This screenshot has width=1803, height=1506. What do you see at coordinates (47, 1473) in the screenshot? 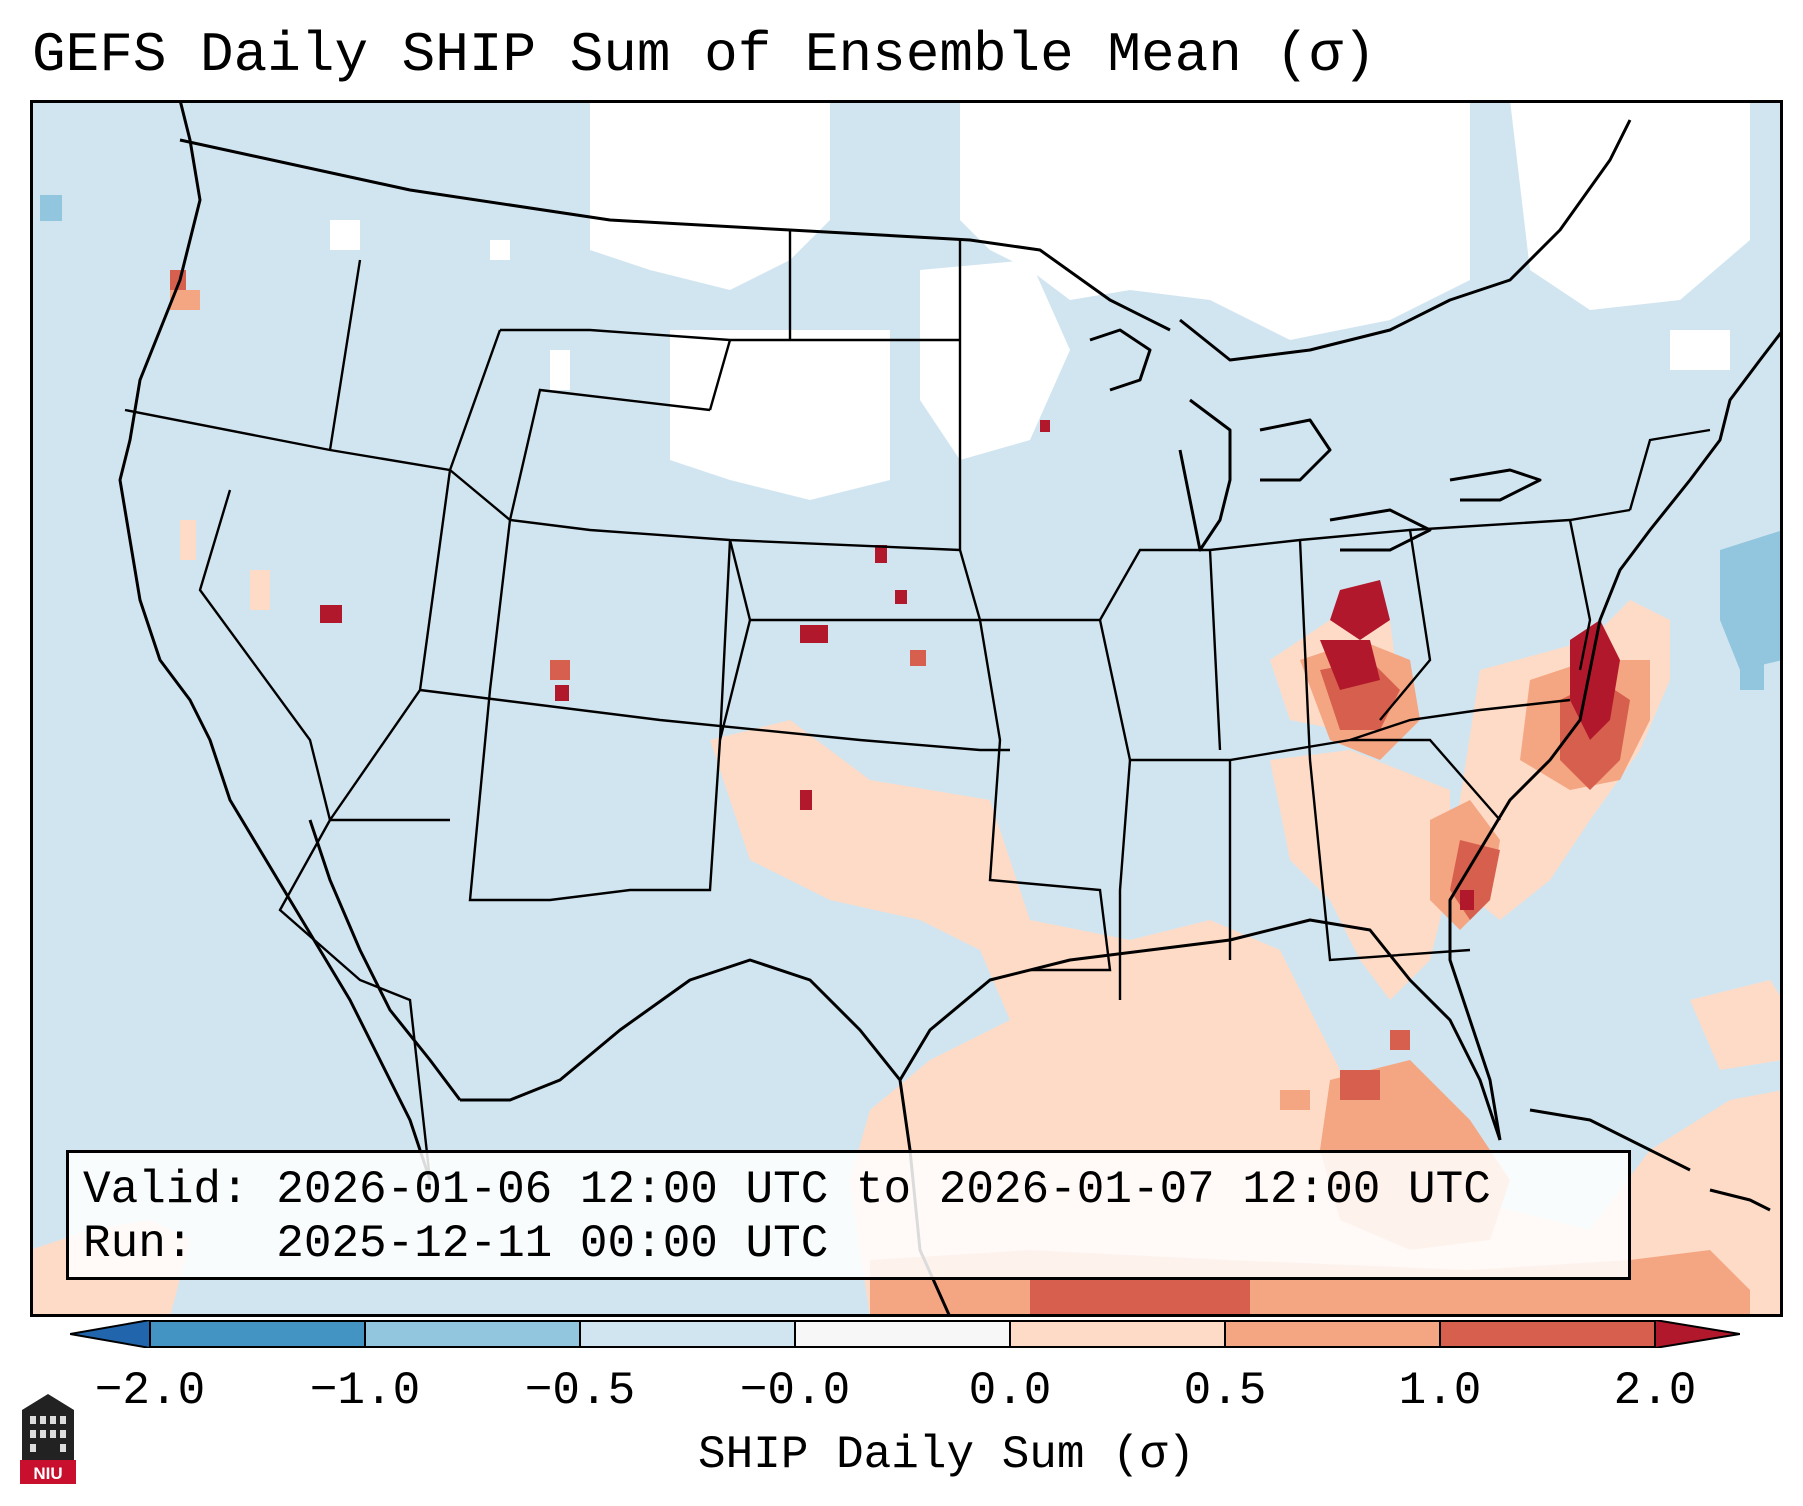
I see `logo-text: NIU` at bounding box center [47, 1473].